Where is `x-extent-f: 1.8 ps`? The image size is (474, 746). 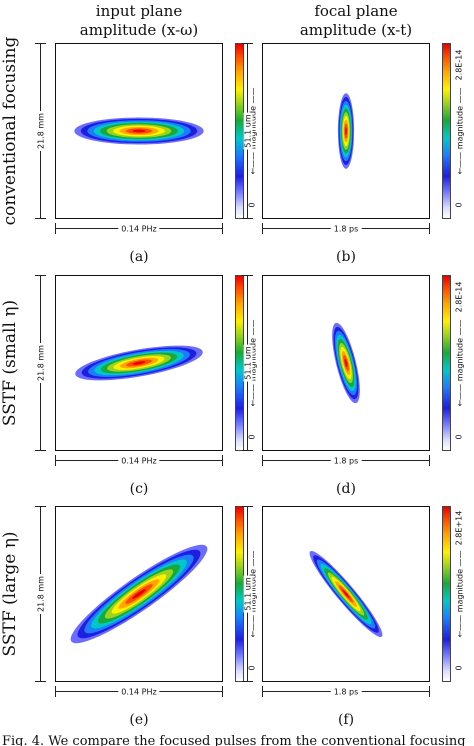
x-extent-f: 1.8 ps is located at coordinates (346, 692).